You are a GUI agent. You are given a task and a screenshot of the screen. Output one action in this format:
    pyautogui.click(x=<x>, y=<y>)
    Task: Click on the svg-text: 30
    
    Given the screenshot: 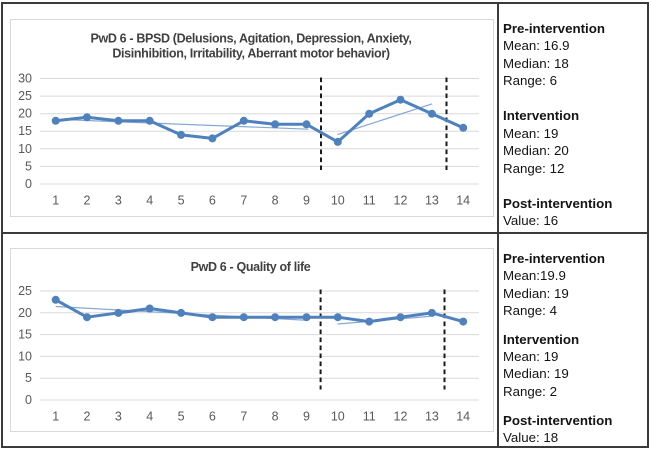 What is the action you would take?
    pyautogui.click(x=25, y=79)
    